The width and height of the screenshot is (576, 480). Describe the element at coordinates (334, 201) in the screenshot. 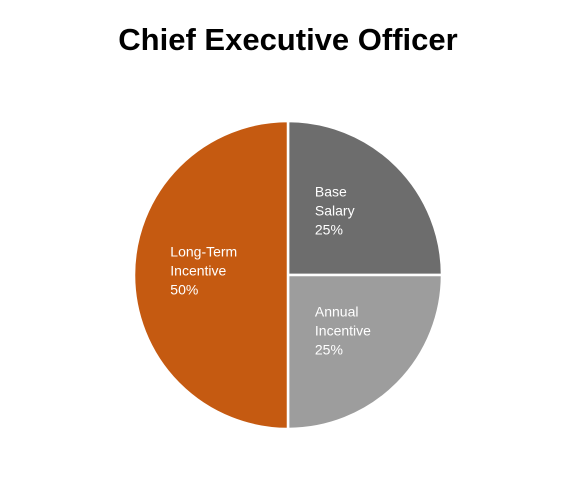

I see `slice-category: Base Salary` at that location.